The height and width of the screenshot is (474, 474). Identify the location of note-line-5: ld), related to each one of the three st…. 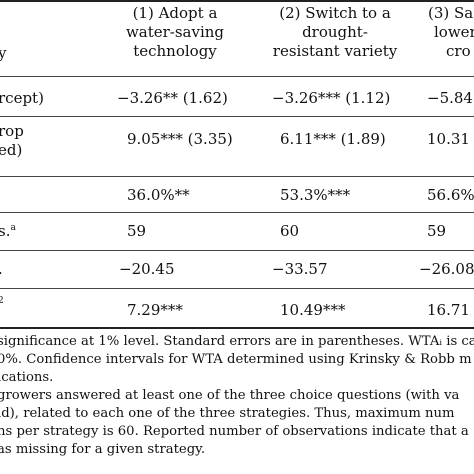
(227, 413).